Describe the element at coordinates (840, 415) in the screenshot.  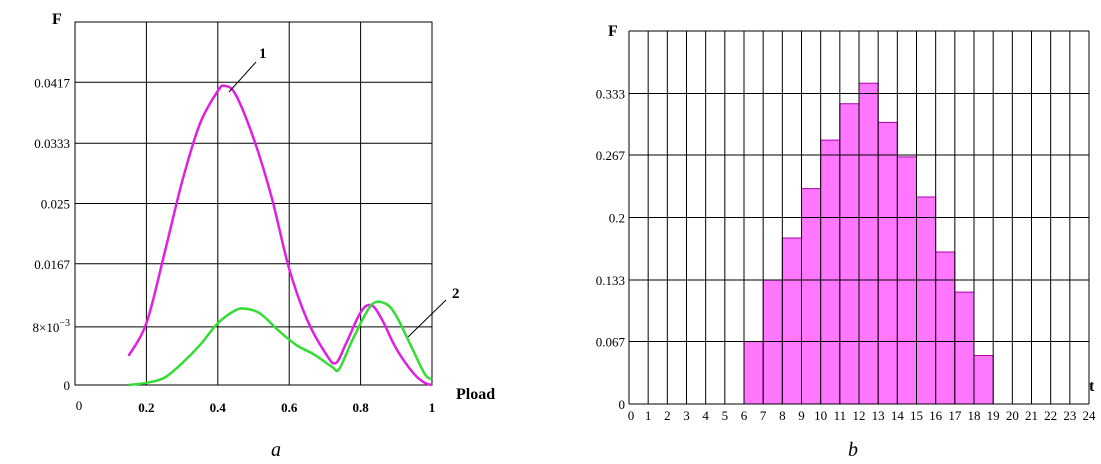
I see `x-tick-label-b: 11` at that location.